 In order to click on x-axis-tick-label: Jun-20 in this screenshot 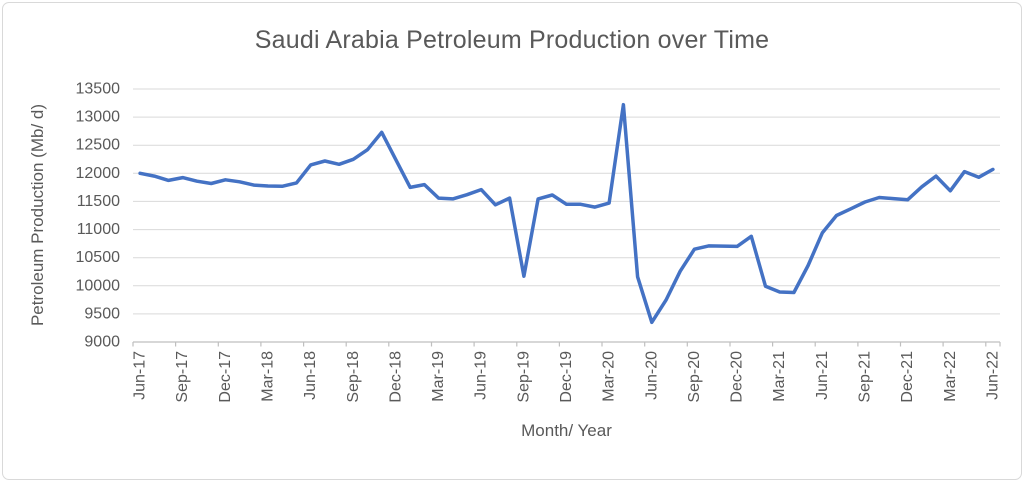, I will do `click(651, 375)`.